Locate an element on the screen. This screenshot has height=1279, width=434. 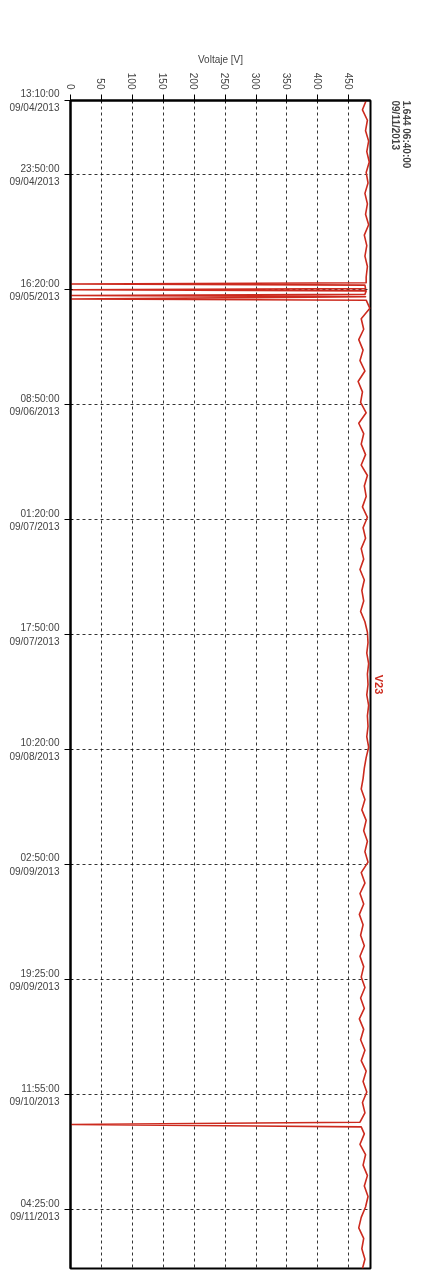
y-tick-label: 16:20:00 09/05/2013 is located at coordinates (34, 289).